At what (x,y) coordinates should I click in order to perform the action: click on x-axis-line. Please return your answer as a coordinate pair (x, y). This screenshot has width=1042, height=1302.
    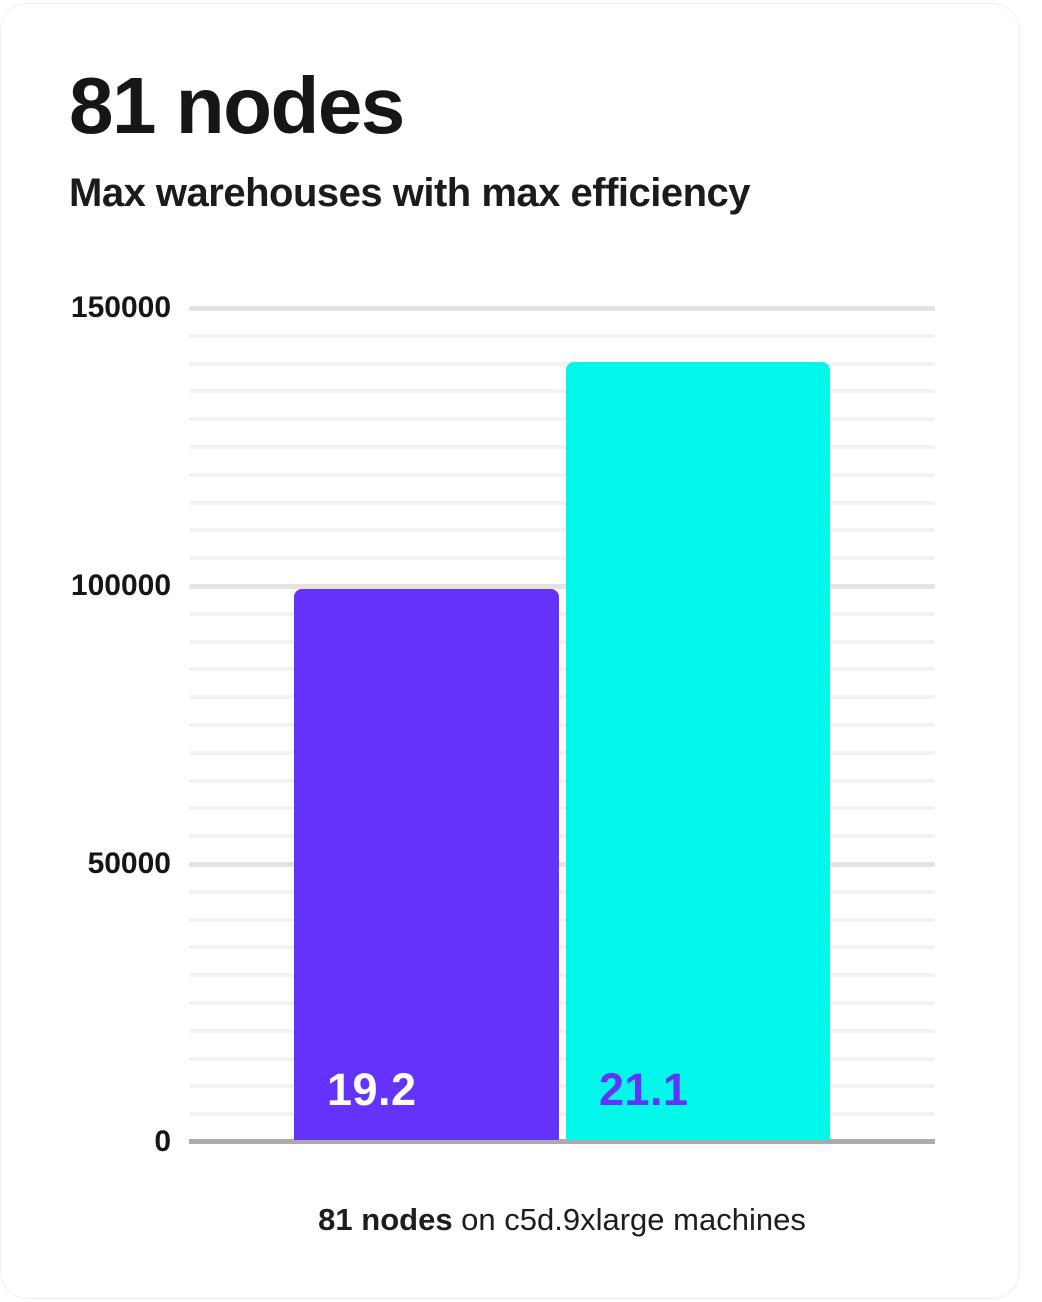
    Looking at the image, I should click on (562, 1141).